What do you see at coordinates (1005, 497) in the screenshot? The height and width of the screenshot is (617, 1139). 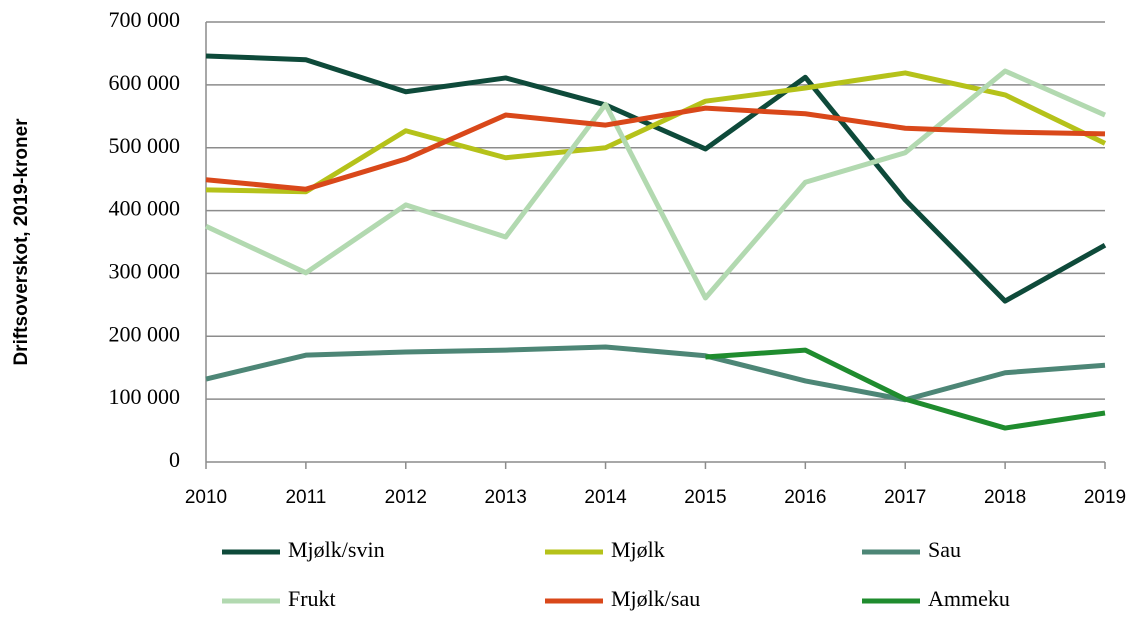 I see `x-tick-label: 2018` at bounding box center [1005, 497].